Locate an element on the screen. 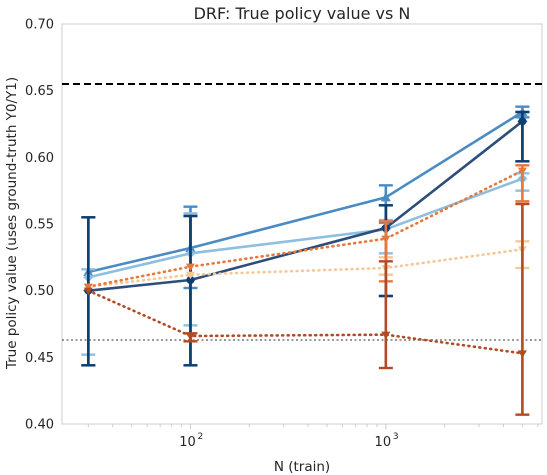 The height and width of the screenshot is (475, 547). y-tick-label: 0.50 is located at coordinates (39, 291).